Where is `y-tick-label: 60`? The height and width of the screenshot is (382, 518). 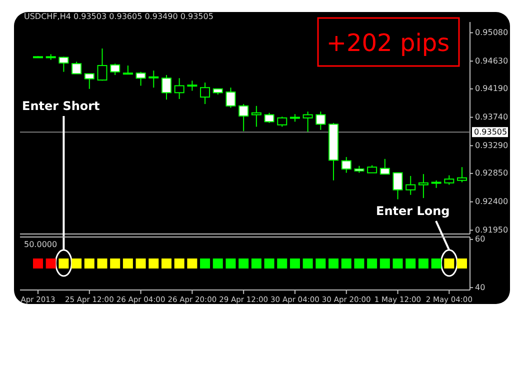
y-tick-label: 60 is located at coordinates (480, 239).